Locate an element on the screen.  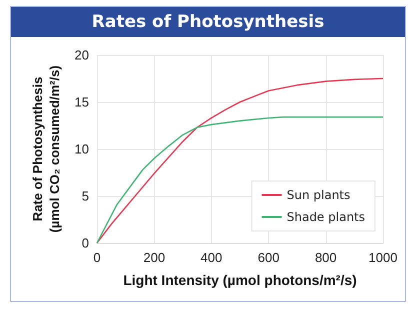
y-axis-title: Rate of Photosynthesis (µmol CO₂ consumed/m²/s) is located at coordinates (46, 149).